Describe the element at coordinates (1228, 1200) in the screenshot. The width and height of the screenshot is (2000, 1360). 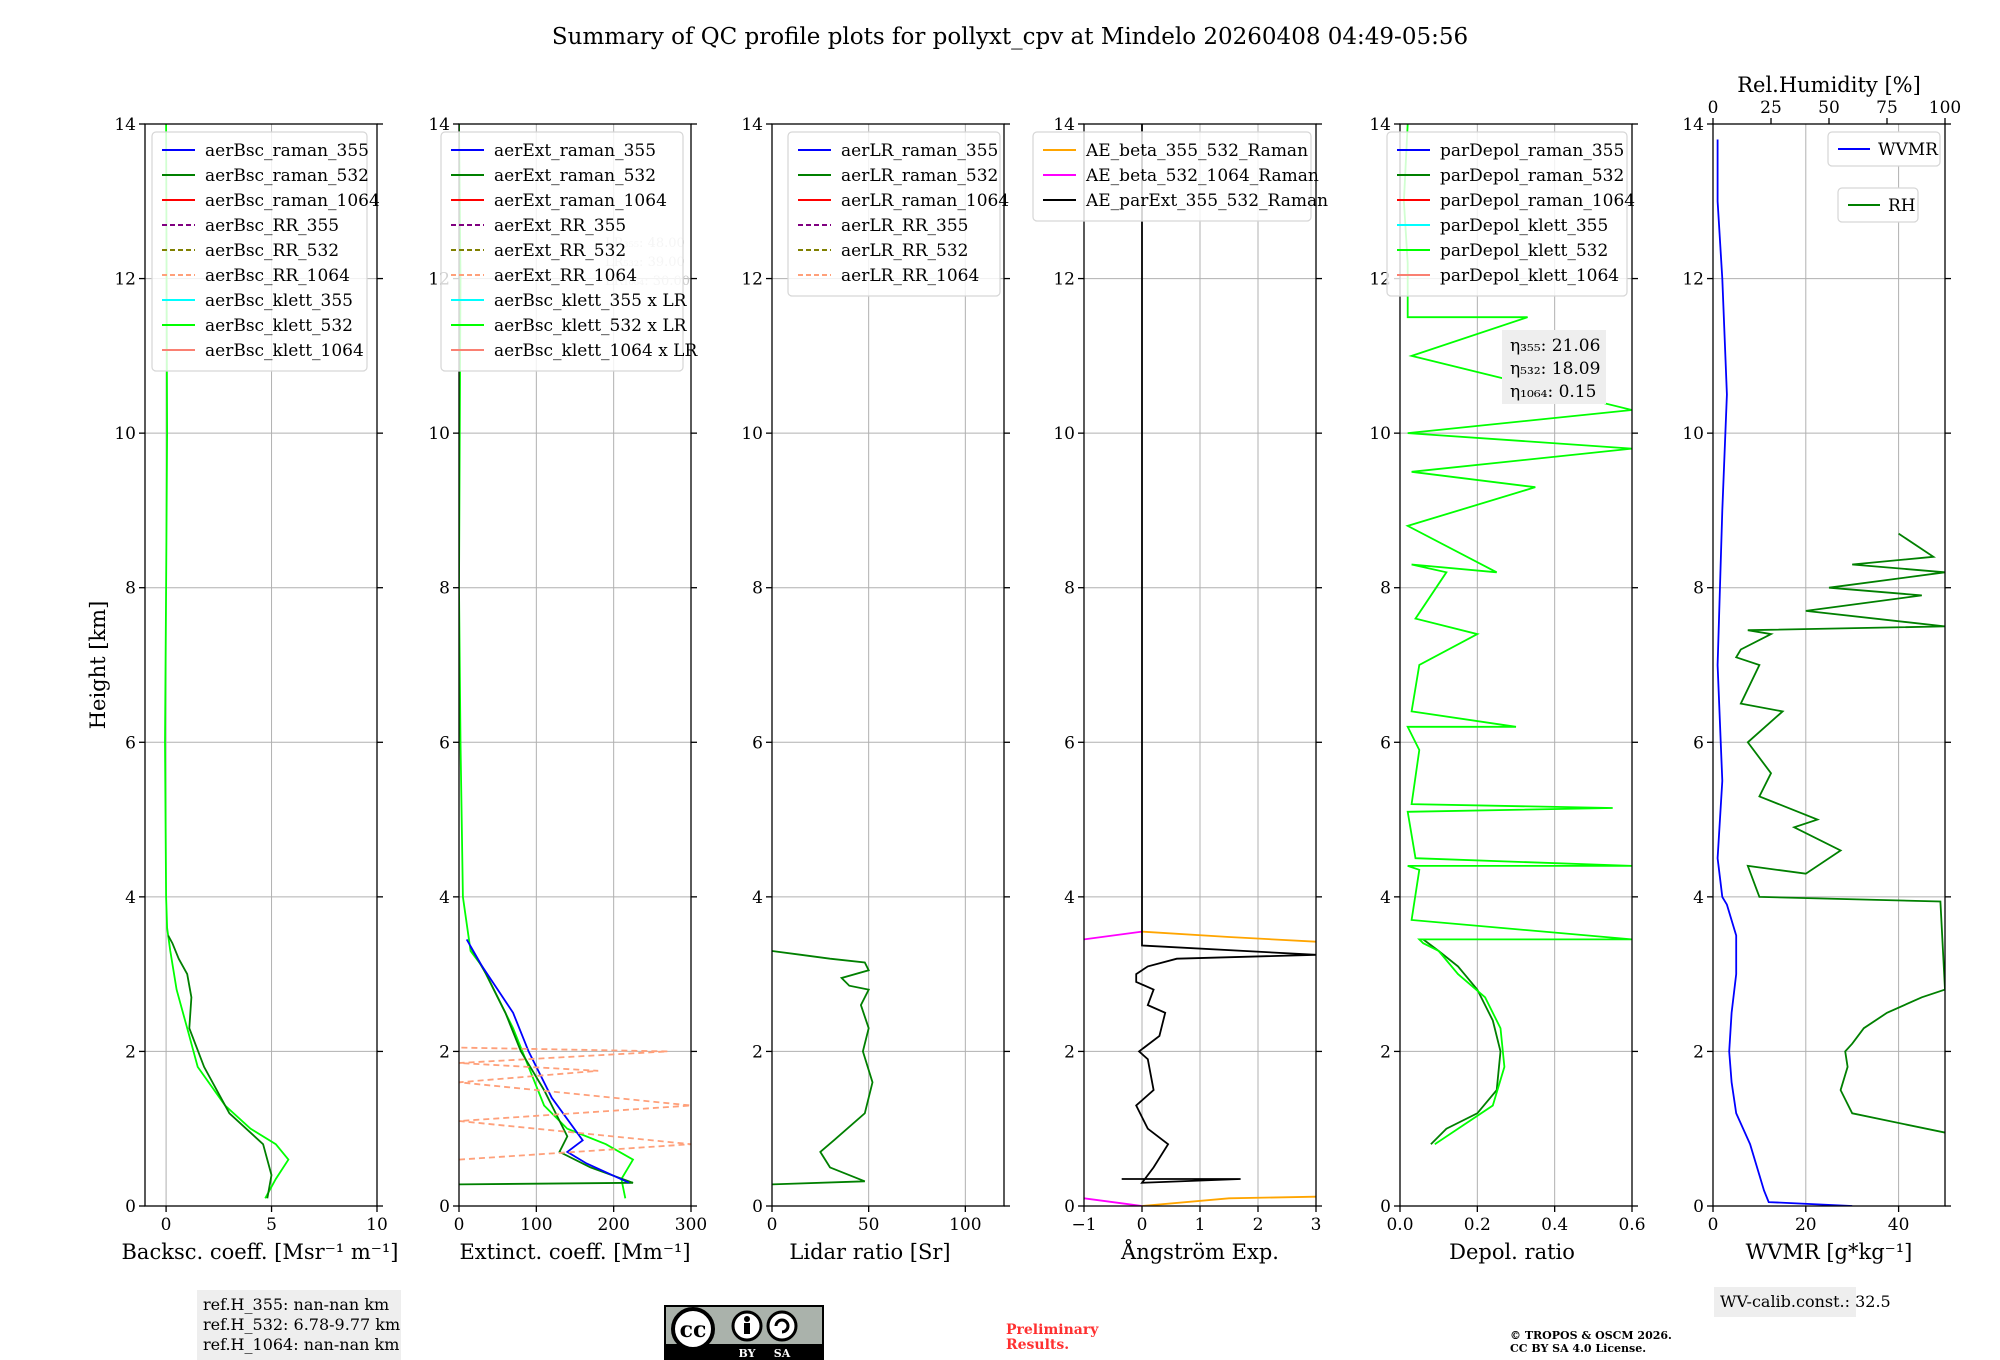
I see `series-ae-beta-355-532-raman-low-` at that location.